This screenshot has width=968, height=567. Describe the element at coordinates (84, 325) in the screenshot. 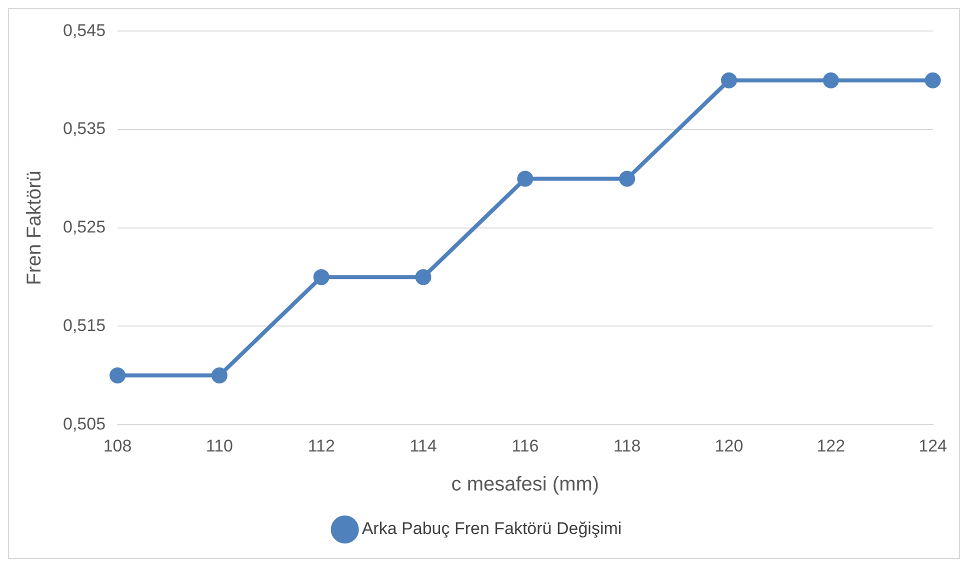

I see `y-tick-label: 0,515` at that location.